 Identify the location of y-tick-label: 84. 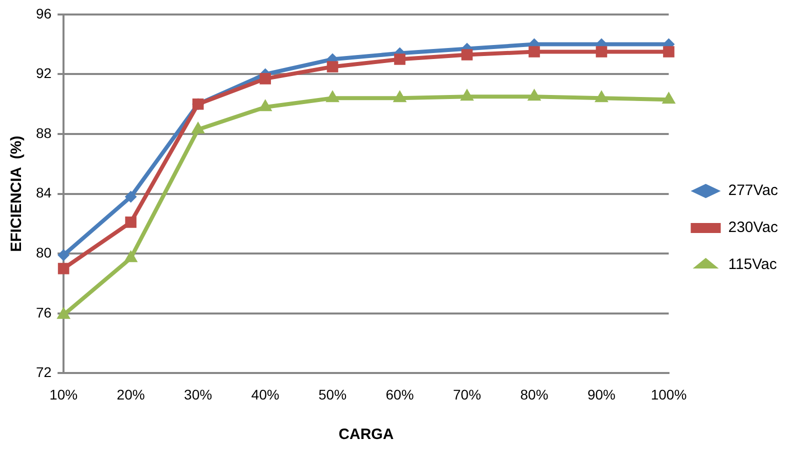
(44, 192).